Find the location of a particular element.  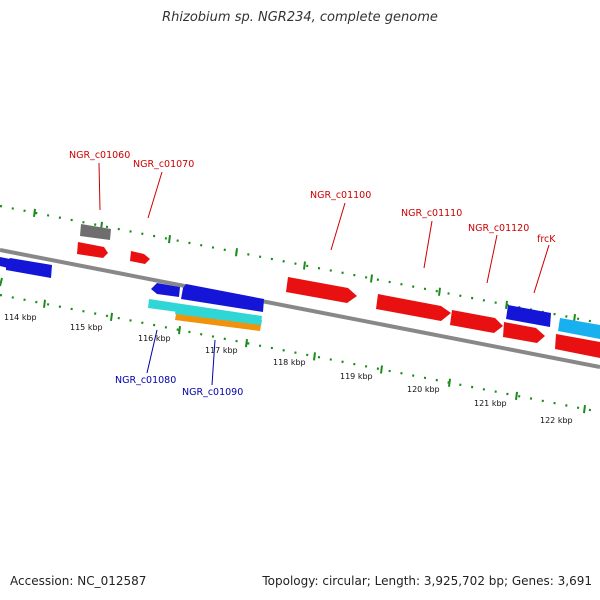

gene-blue-frcK is located at coordinates (528, 316).